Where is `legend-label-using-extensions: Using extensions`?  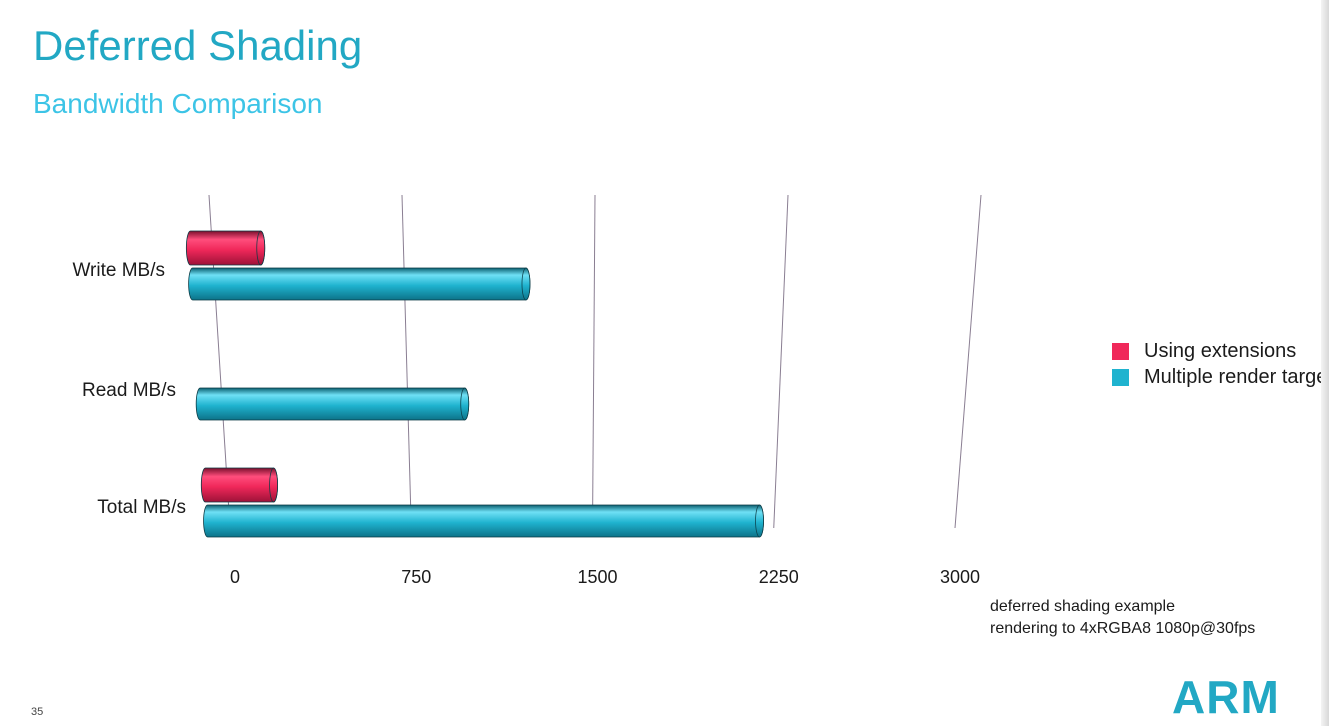
legend-label-using-extensions: Using extensions is located at coordinates (1220, 350).